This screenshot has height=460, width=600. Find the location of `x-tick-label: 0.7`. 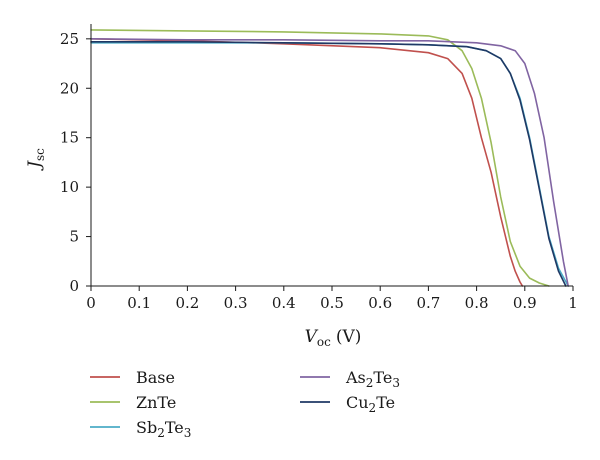

x-tick-label: 0.7 is located at coordinates (428, 303).